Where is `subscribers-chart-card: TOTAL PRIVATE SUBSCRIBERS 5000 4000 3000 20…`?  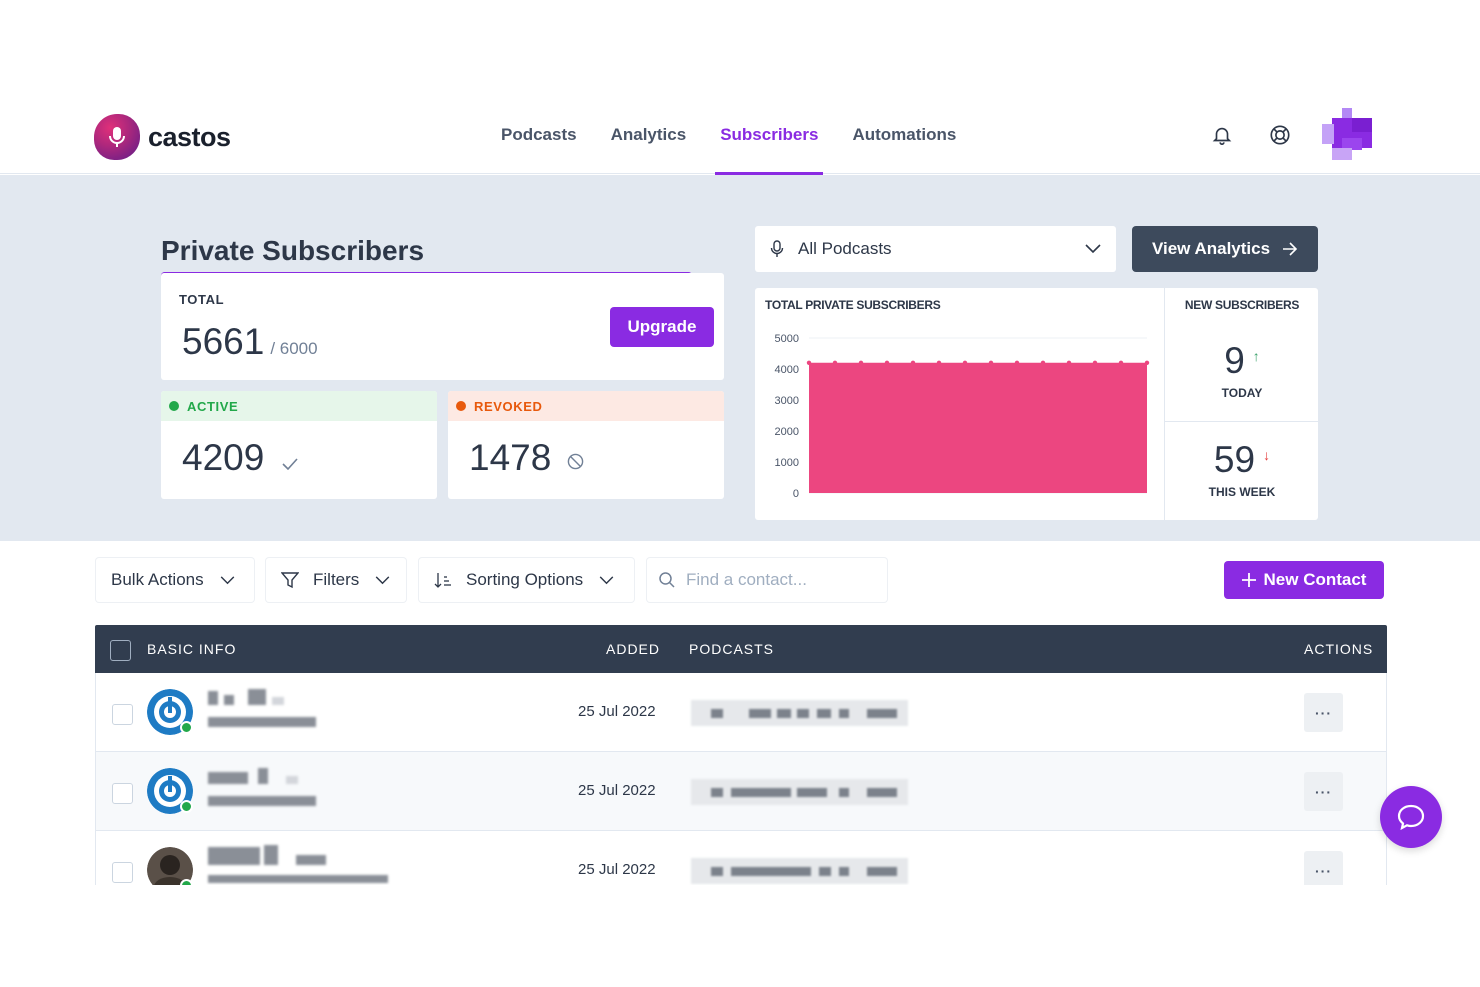 subscribers-chart-card: TOTAL PRIVATE SUBSCRIBERS 5000 4000 3000 20… is located at coordinates (1037, 404).